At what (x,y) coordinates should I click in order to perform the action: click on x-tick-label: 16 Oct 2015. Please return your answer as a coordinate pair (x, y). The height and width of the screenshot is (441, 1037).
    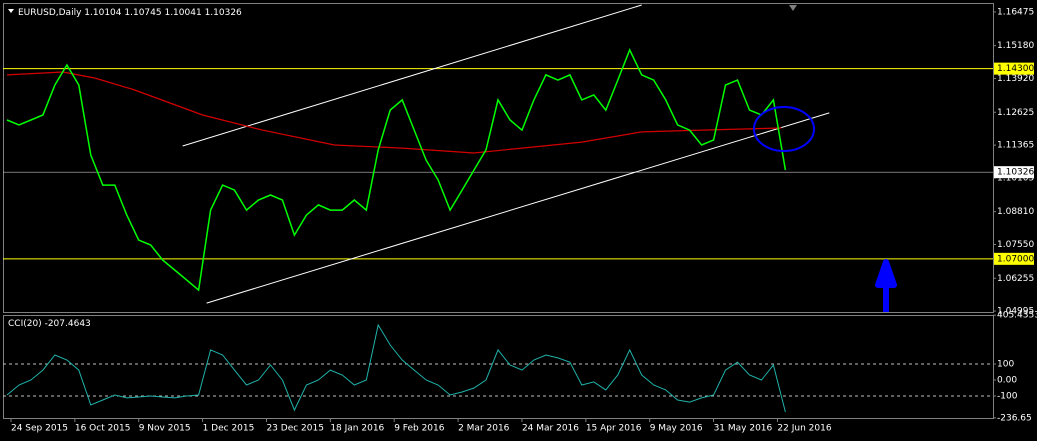
    Looking at the image, I should click on (103, 429).